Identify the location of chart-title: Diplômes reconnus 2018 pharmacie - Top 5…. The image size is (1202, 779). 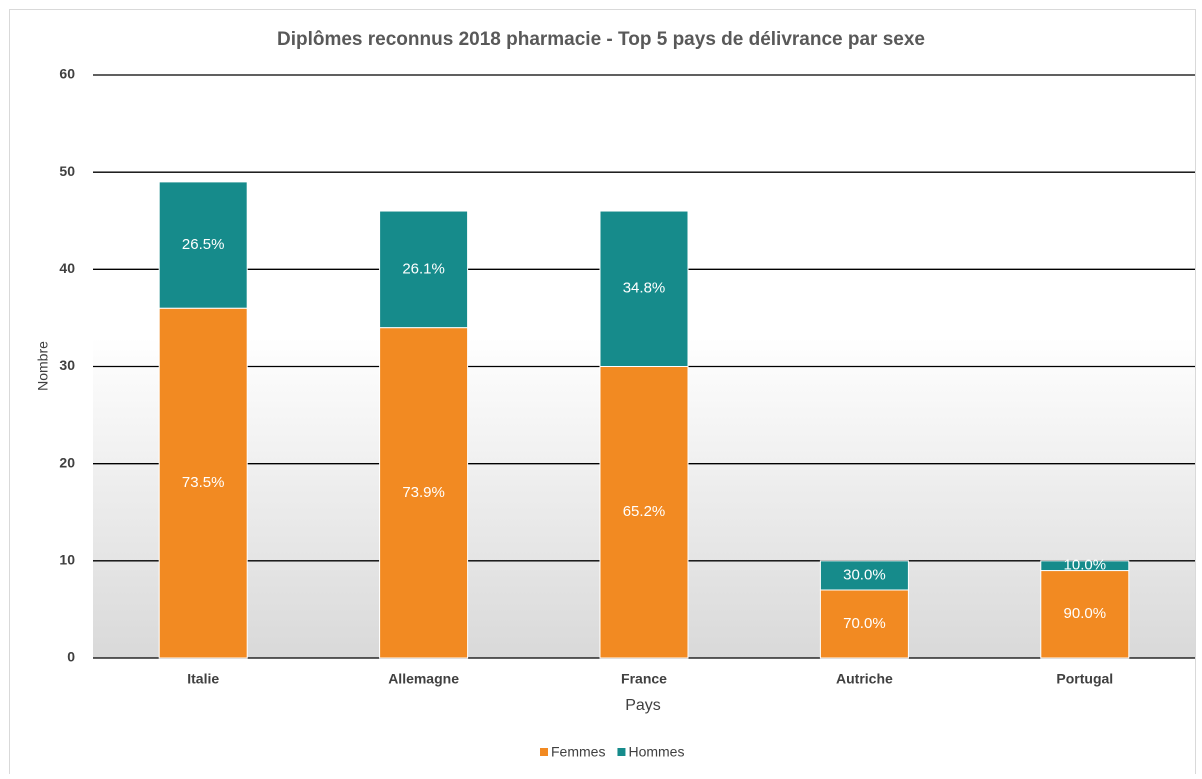
(601, 39).